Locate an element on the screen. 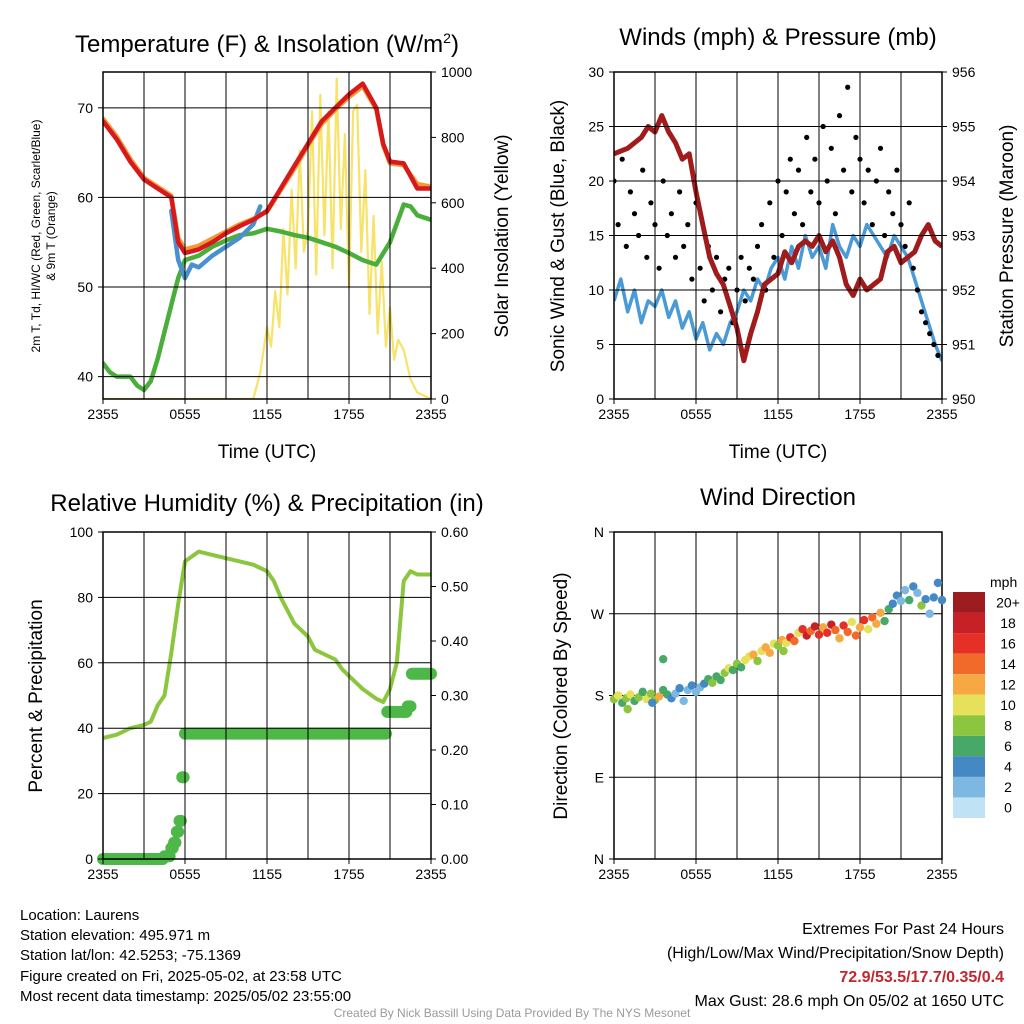 This screenshot has width=1024, height=1024. extremes-title: Extremes For Past 24 Hours is located at coordinates (903, 929).